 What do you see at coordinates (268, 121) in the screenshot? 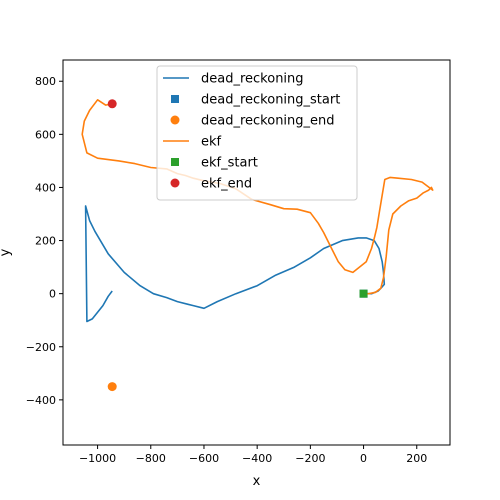
I see `legend-label: dead_reckoning_end` at bounding box center [268, 121].